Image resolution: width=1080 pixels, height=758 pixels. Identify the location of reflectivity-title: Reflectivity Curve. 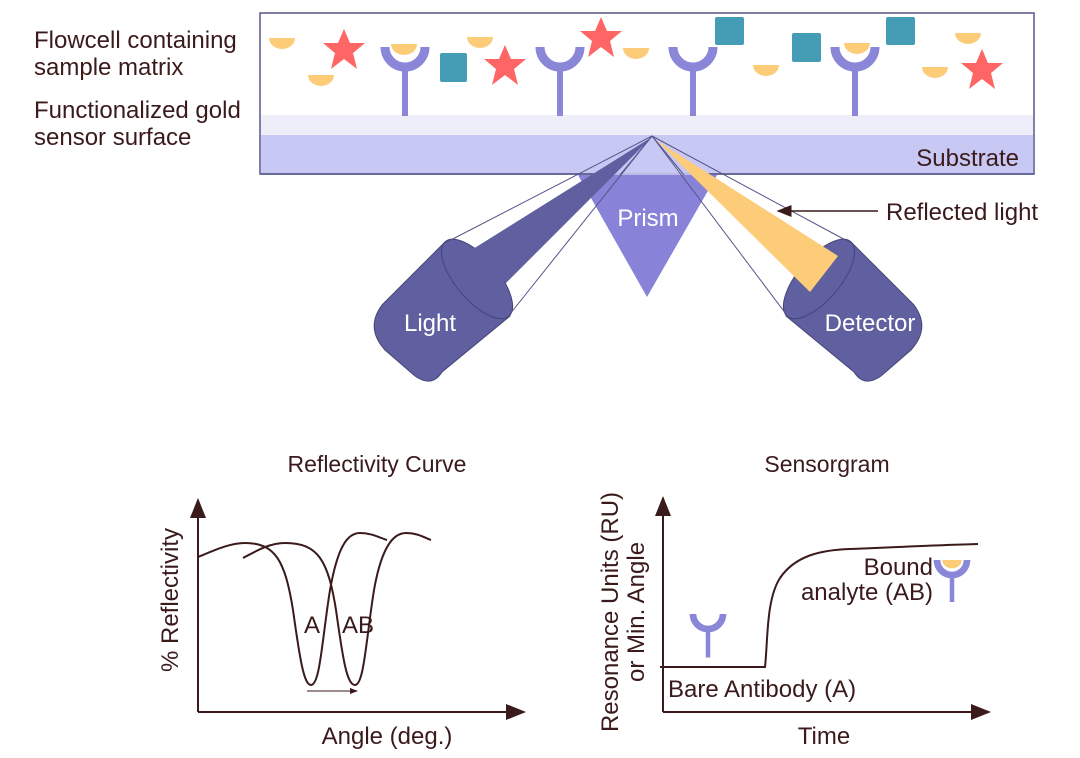
(377, 464).